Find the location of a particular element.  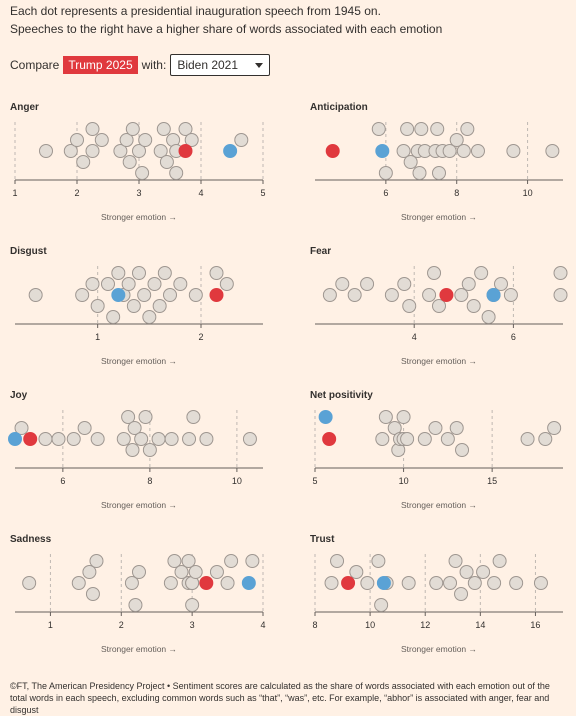

anger-trump-dot is located at coordinates (185, 151).